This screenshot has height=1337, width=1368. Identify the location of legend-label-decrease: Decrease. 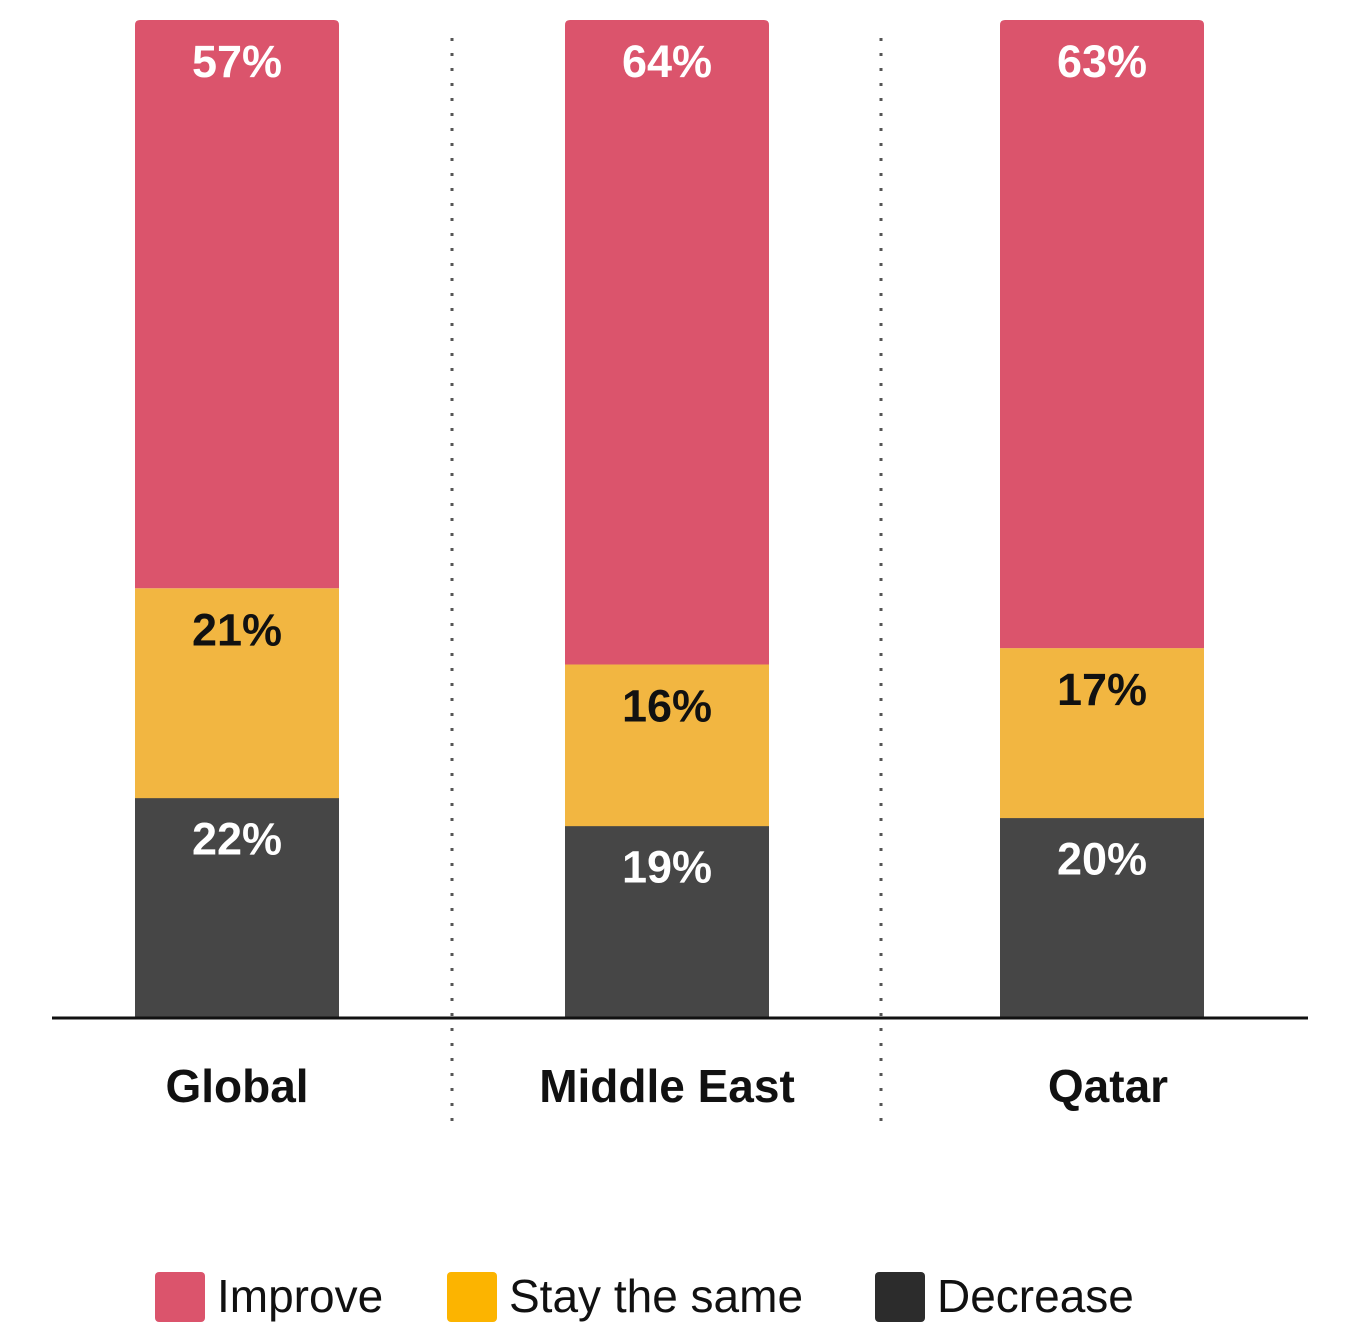
(1035, 1296).